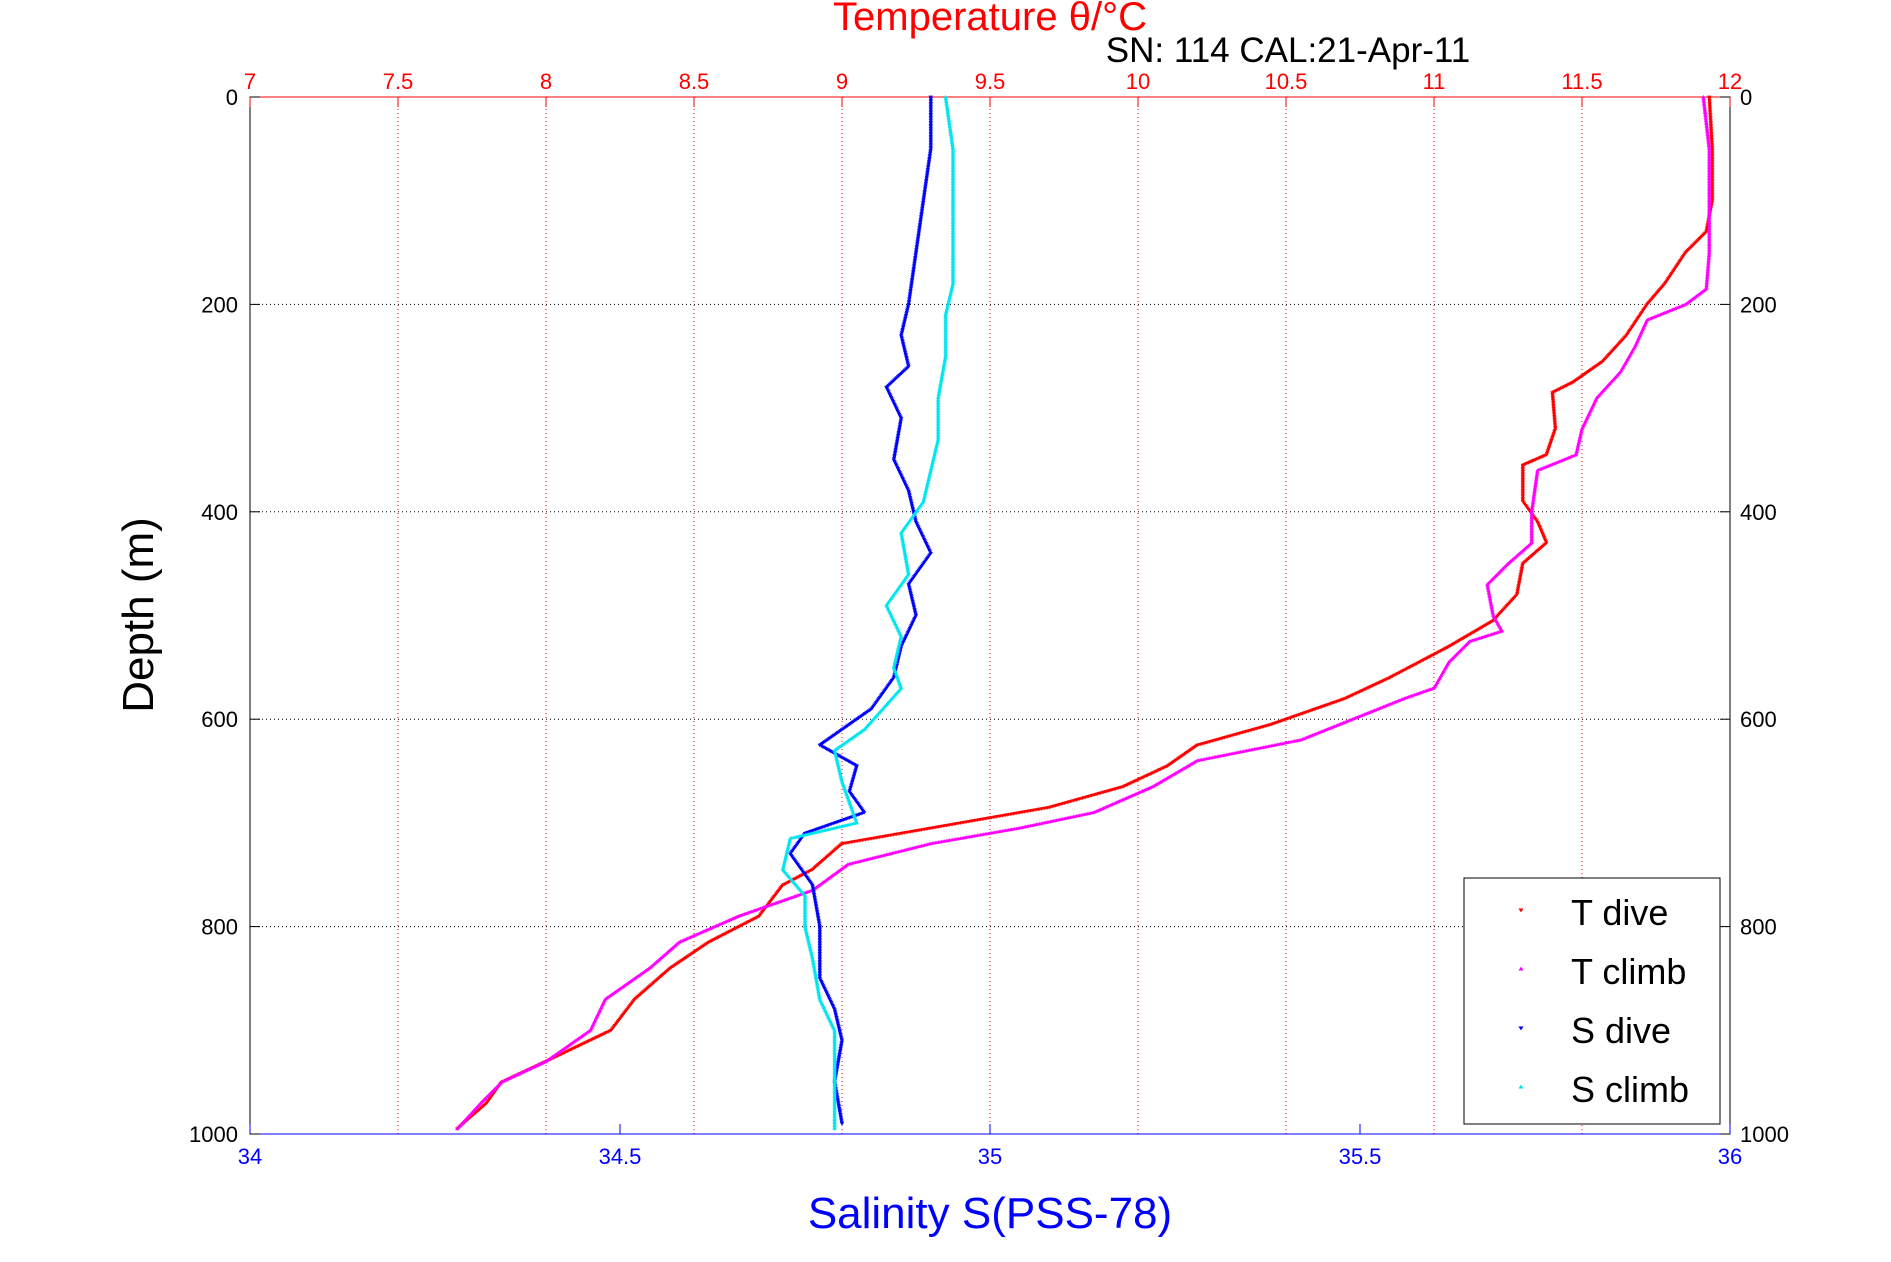 Image resolution: width=1891 pixels, height=1262 pixels. Describe the element at coordinates (546, 81) in the screenshot. I see `temperature-tick-label: 8` at that location.